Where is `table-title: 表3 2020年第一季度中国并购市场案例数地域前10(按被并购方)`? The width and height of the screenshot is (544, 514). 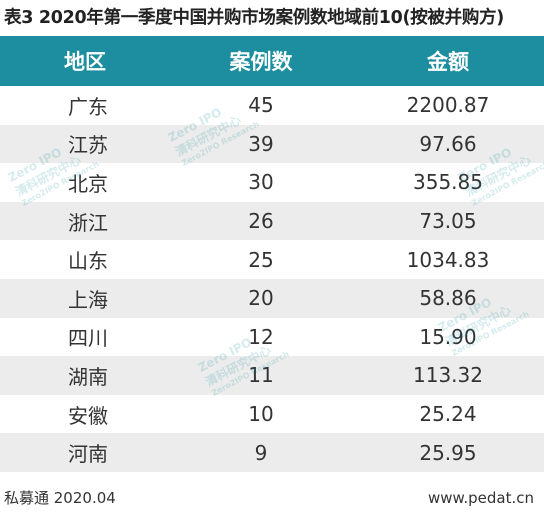 table-title: 表3 2020年第一季度中国并购市场案例数地域前10(按被并购方) is located at coordinates (254, 18).